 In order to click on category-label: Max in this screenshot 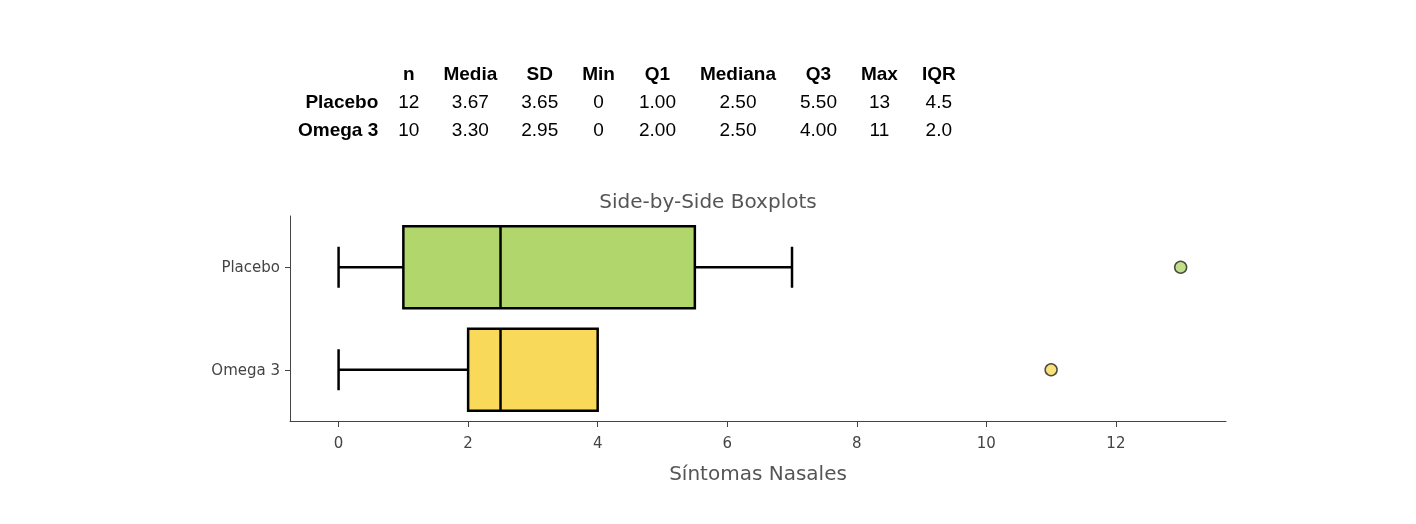, I will do `click(879, 74)`.